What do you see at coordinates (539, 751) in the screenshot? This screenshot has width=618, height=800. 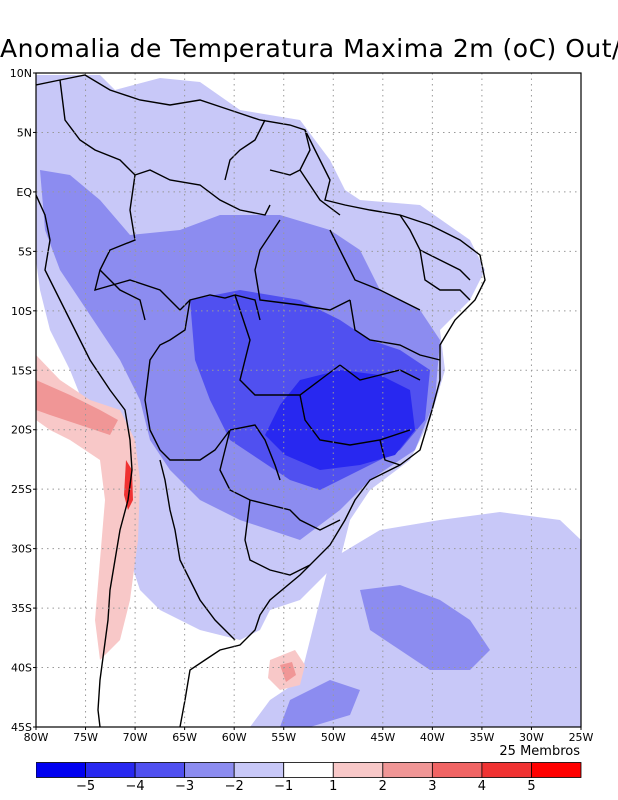 I see `members-label: 25 Membros` at bounding box center [539, 751].